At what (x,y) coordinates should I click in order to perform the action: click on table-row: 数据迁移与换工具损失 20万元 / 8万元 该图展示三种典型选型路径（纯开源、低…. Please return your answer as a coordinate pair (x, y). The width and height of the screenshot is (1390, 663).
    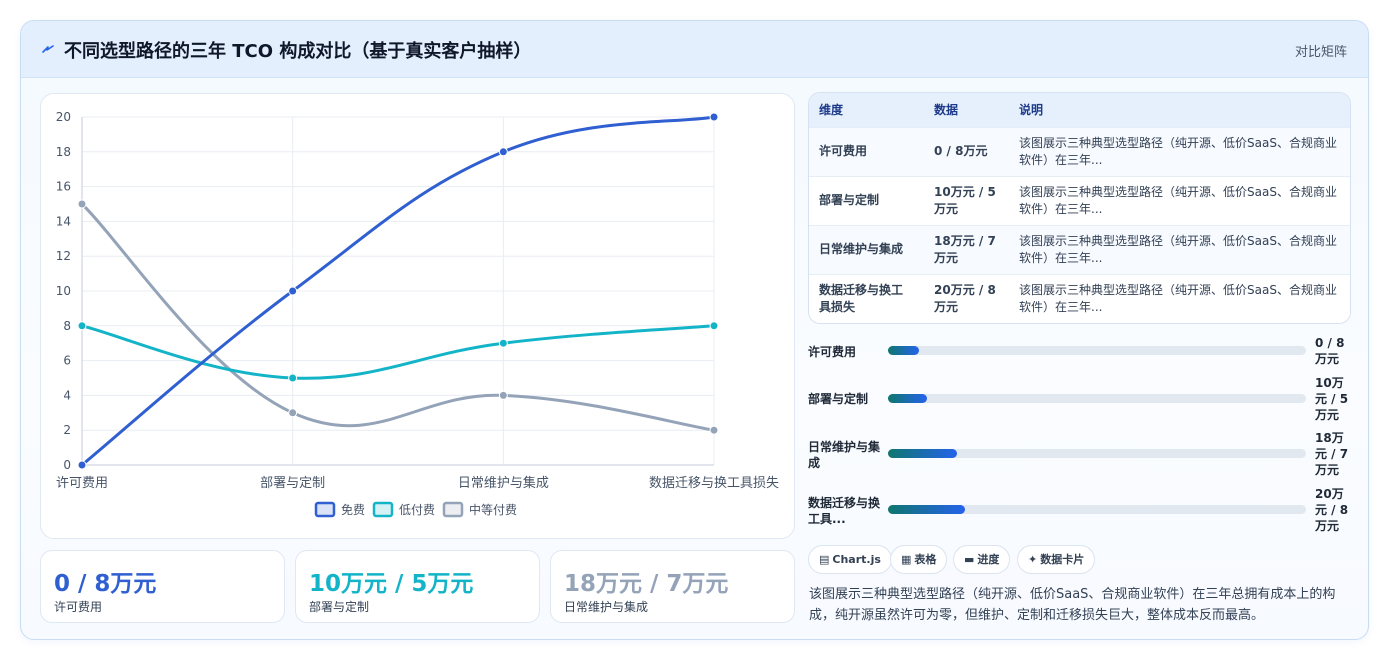
    Looking at the image, I should click on (1079, 298).